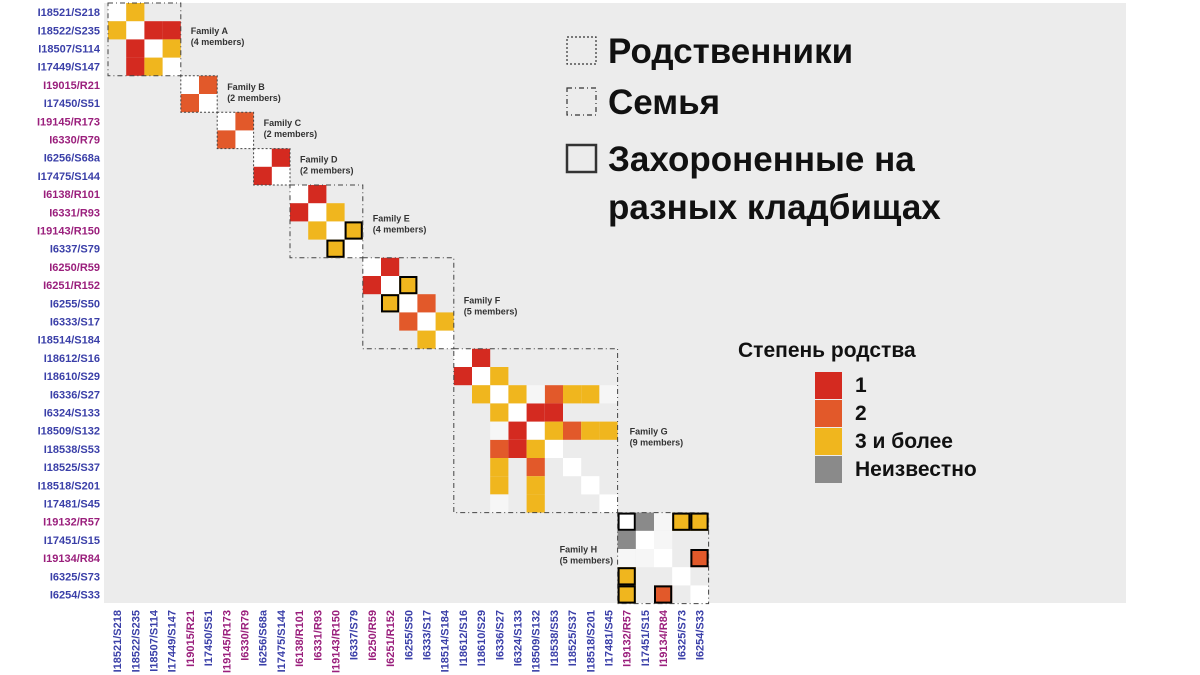 This screenshot has width=1200, height=675. What do you see at coordinates (72, 104) in the screenshot?
I see `row-label: I17450/S51` at bounding box center [72, 104].